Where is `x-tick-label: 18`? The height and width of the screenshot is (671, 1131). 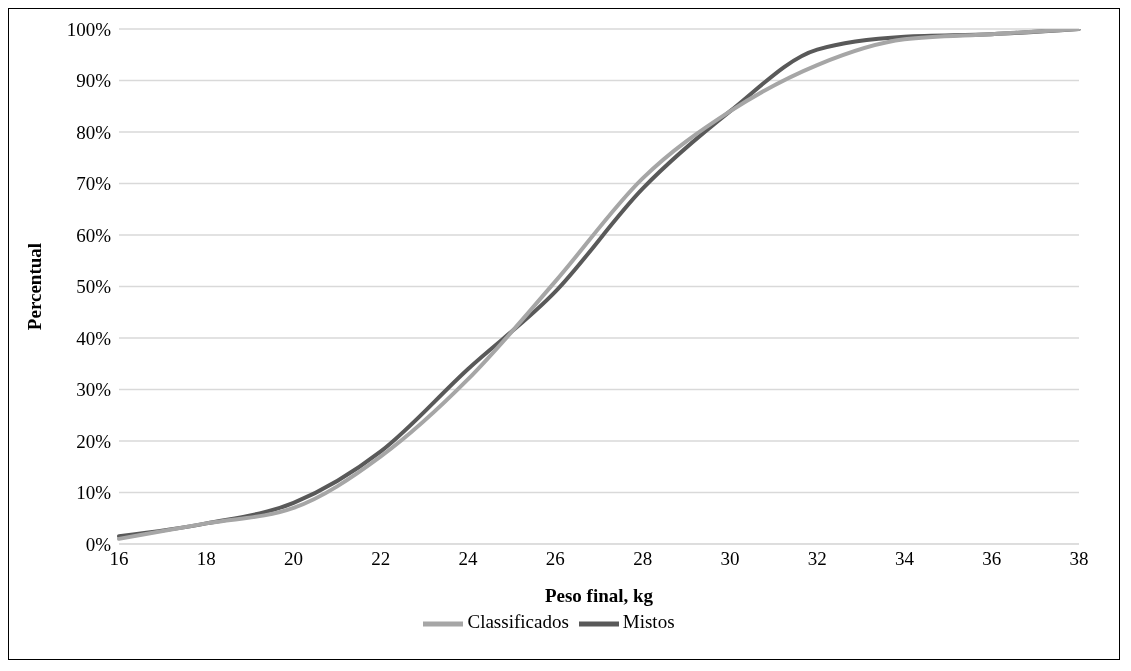
x-tick-label: 18 is located at coordinates (206, 559).